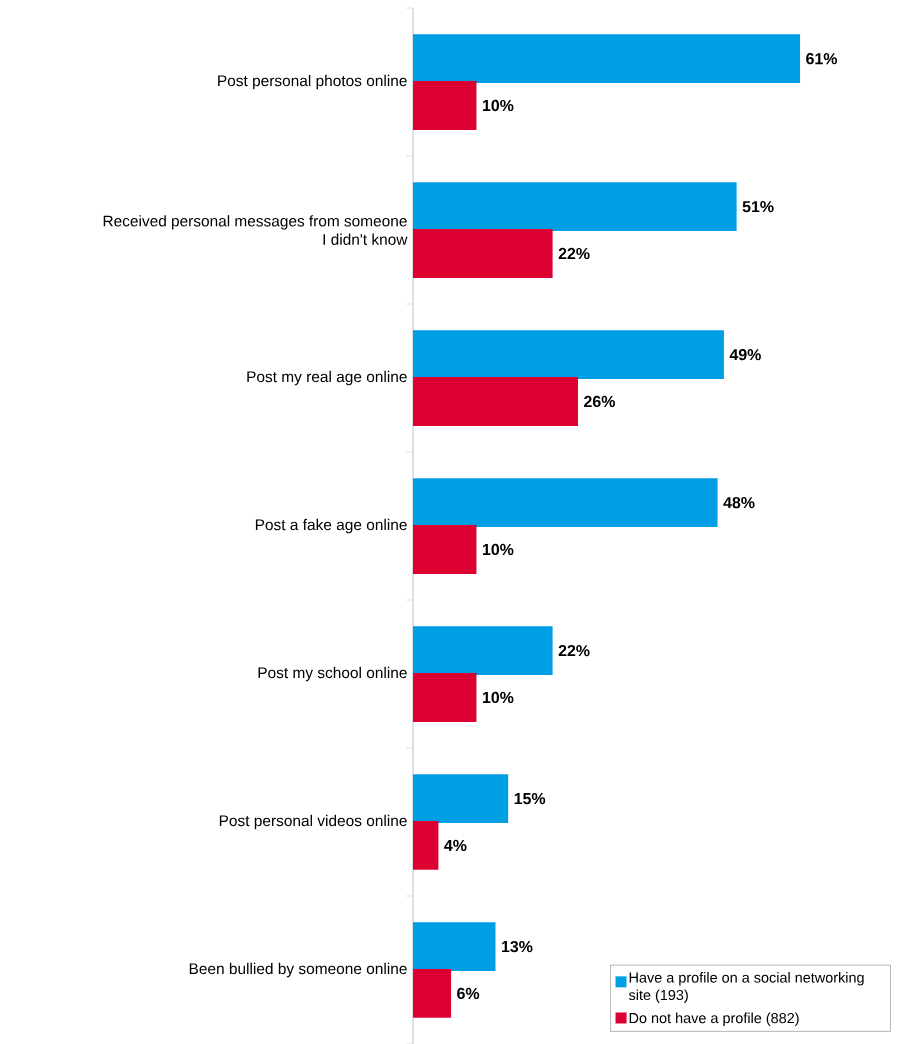 This screenshot has height=1044, width=898. What do you see at coordinates (517, 946) in the screenshot?
I see `data-label: 13%` at bounding box center [517, 946].